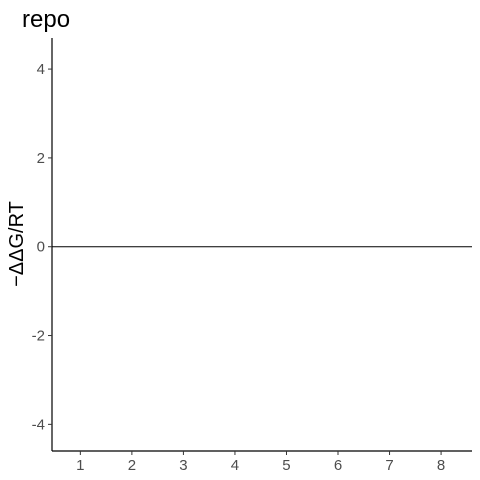 This screenshot has height=480, width=480. What do you see at coordinates (80, 465) in the screenshot?
I see `x-tick-label-1: 1` at bounding box center [80, 465].